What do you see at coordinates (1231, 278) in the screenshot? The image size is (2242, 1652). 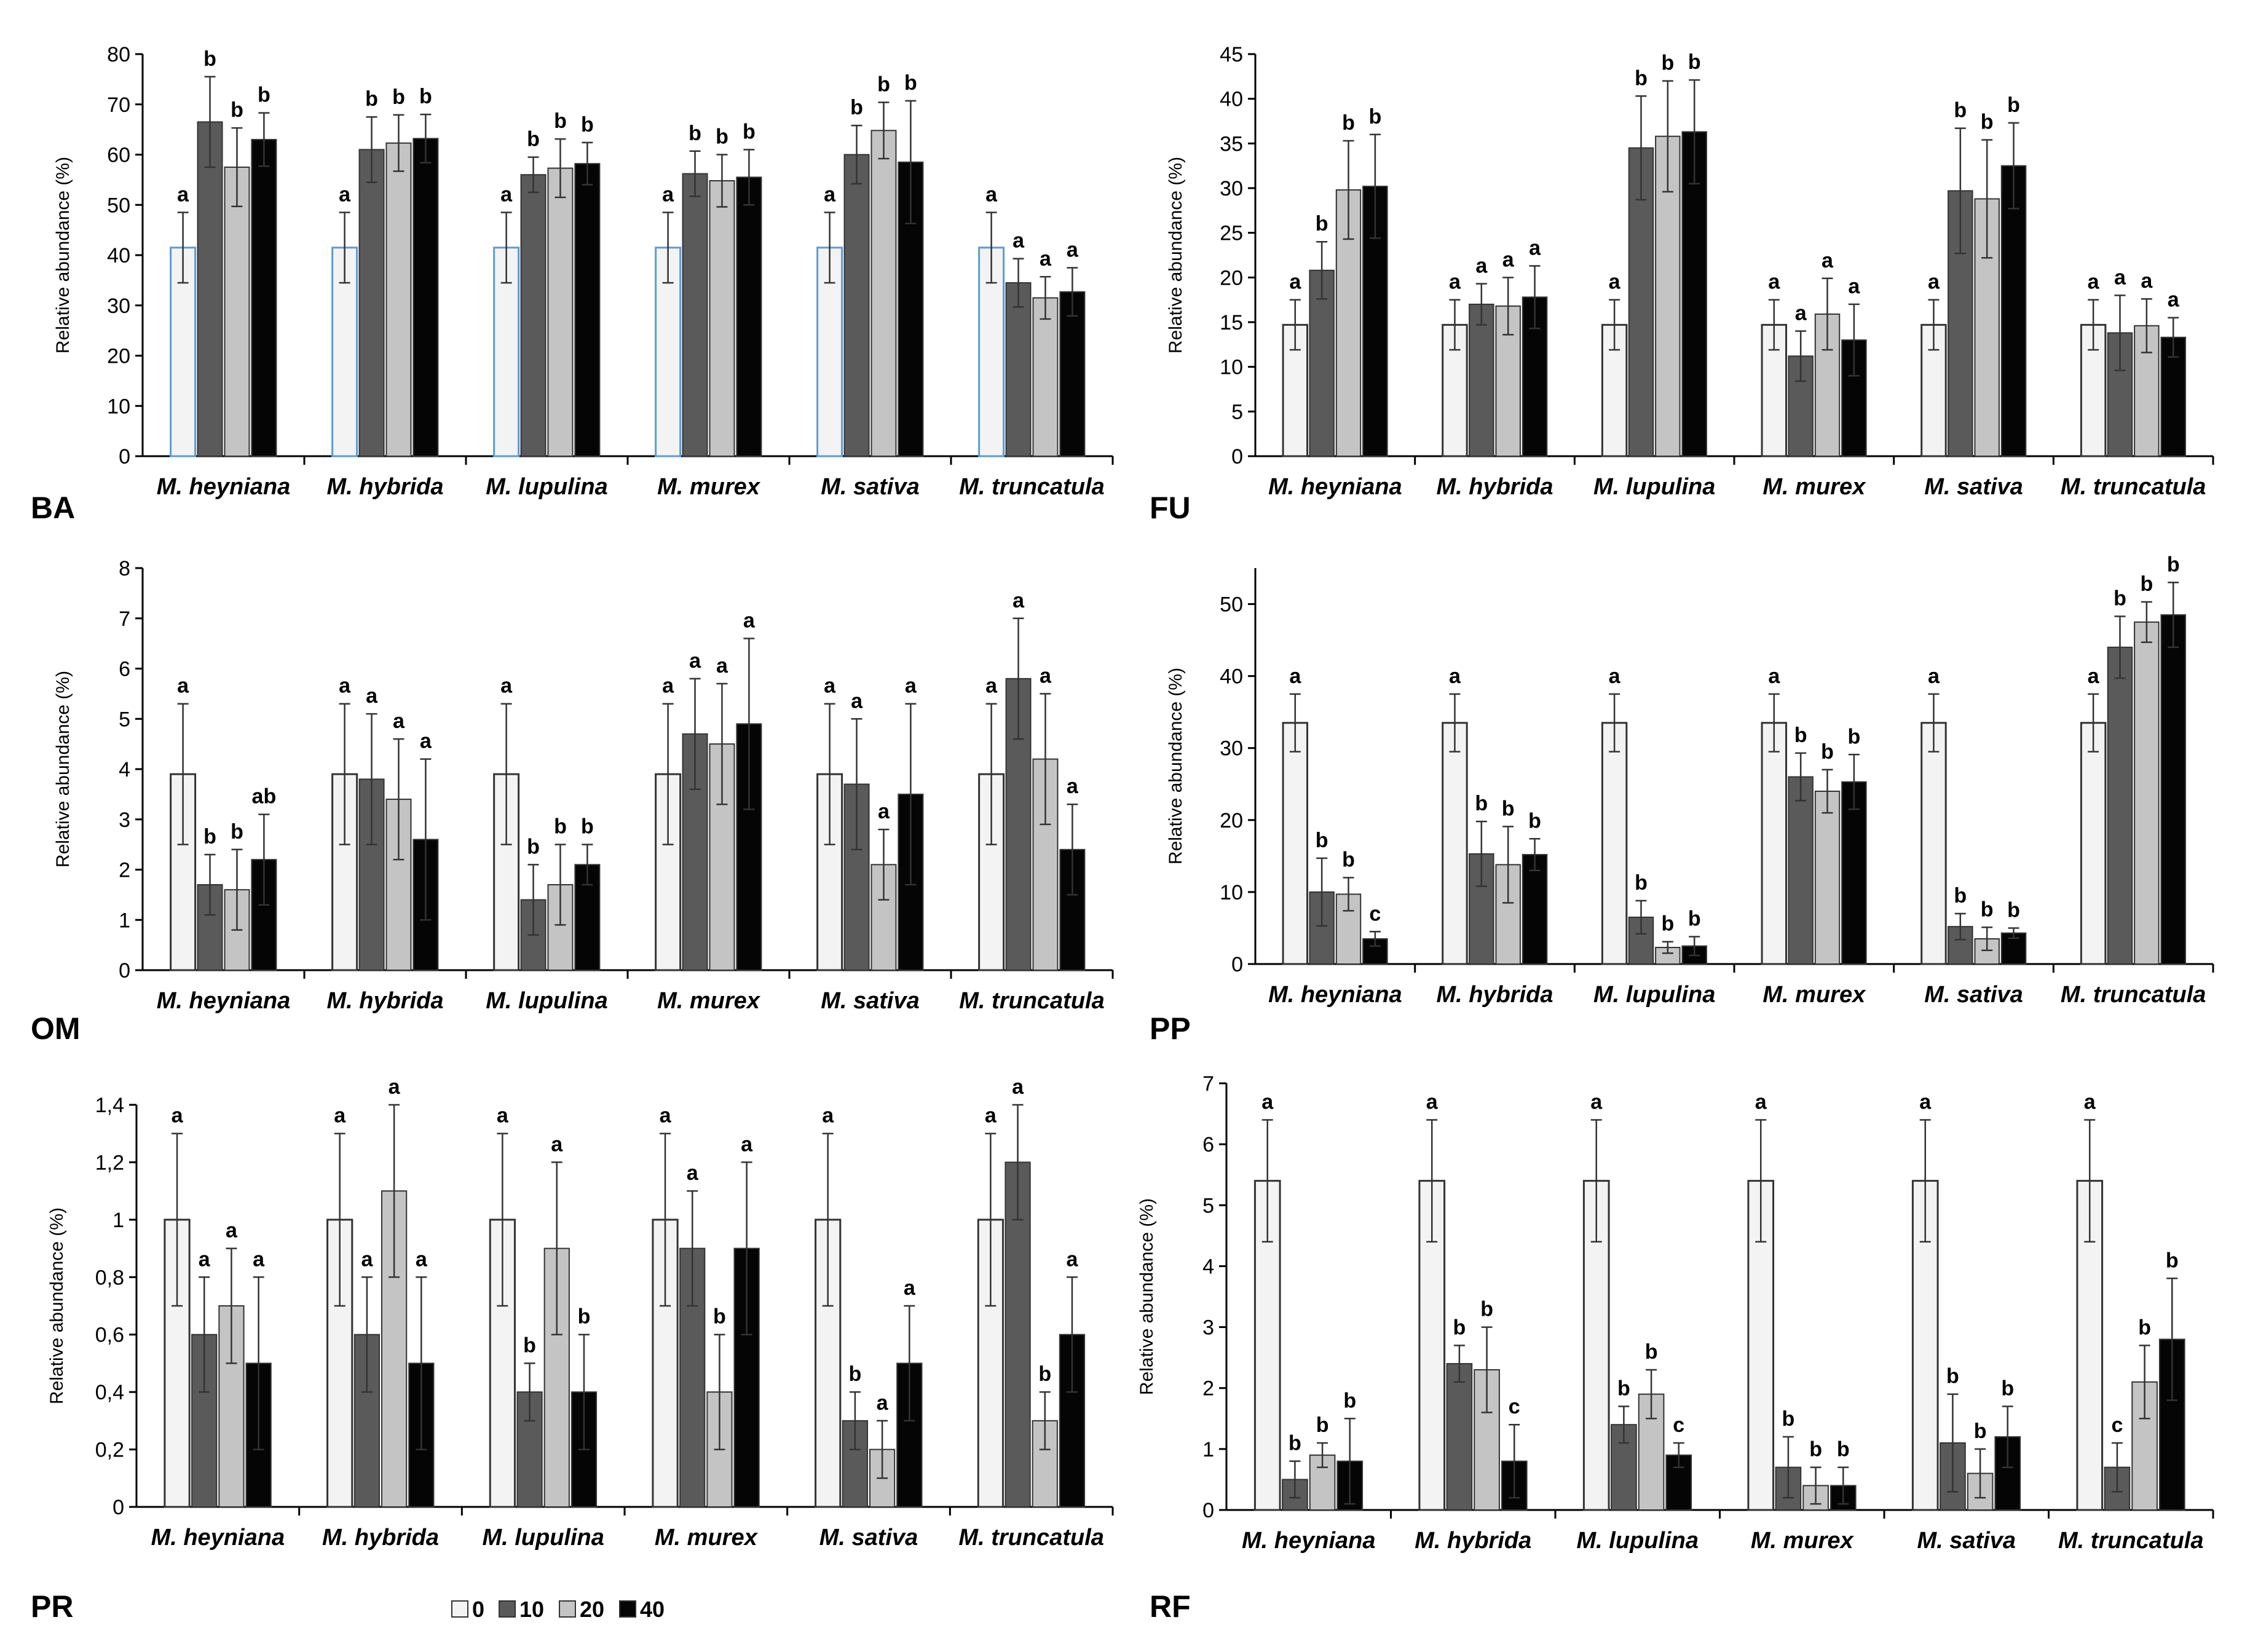 I see `y-tick-label: 20` at bounding box center [1231, 278].